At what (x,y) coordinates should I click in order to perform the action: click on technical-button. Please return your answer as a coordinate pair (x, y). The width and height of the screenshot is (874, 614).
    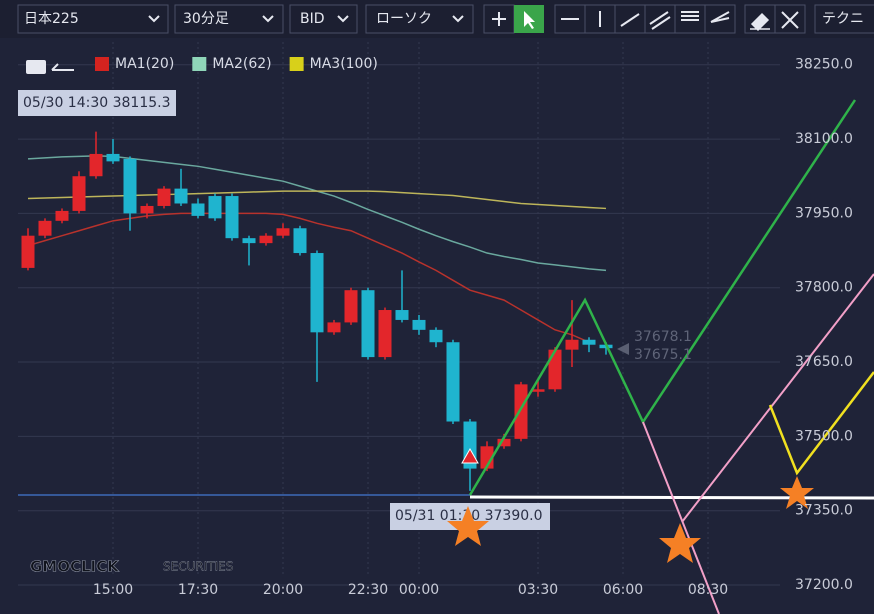
    Looking at the image, I should click on (844, 19).